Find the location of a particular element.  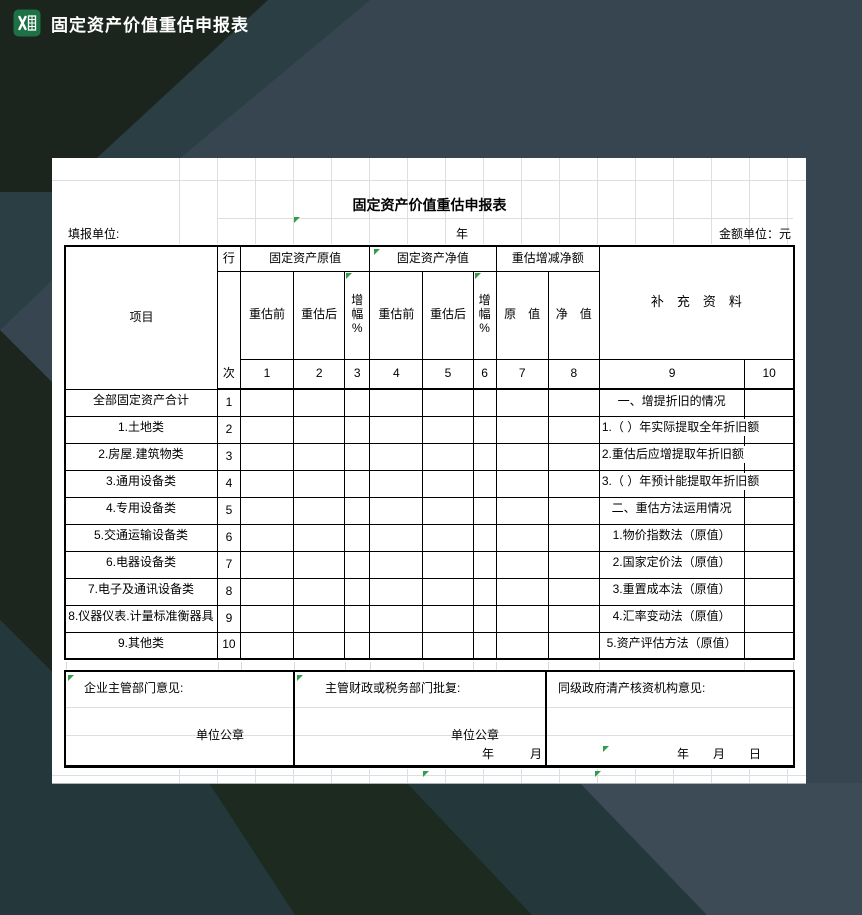

line-number-cell: 4 is located at coordinates (228, 483).